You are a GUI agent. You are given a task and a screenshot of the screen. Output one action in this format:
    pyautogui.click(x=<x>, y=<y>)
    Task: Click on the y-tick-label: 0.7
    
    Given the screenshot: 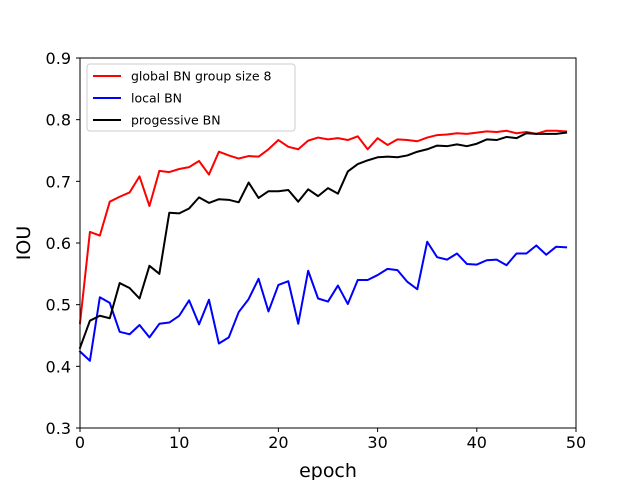 What is the action you would take?
    pyautogui.click(x=58, y=181)
    